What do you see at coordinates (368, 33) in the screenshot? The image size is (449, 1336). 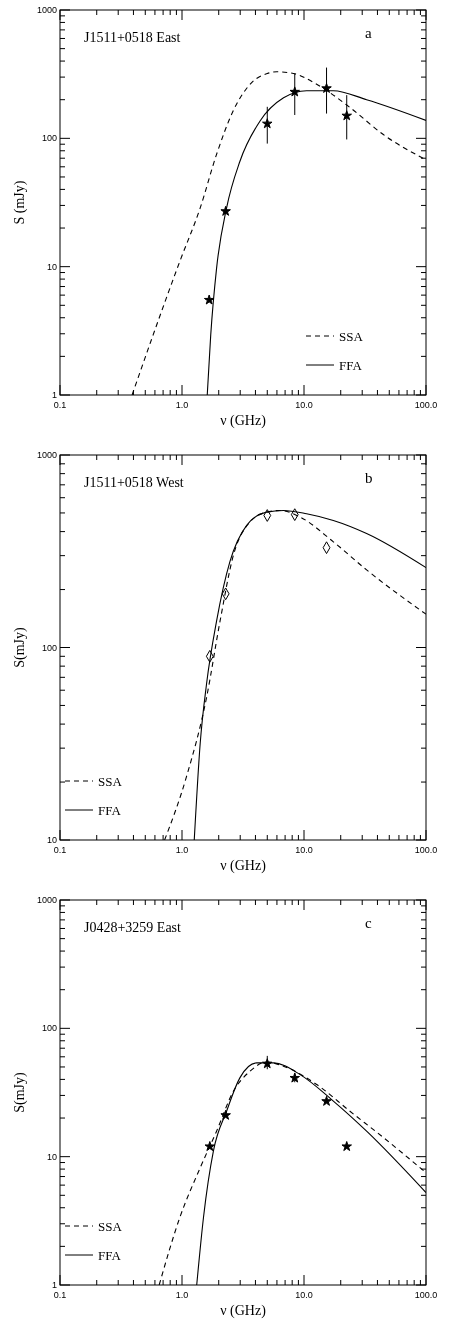 I see `annotation: a` at bounding box center [368, 33].